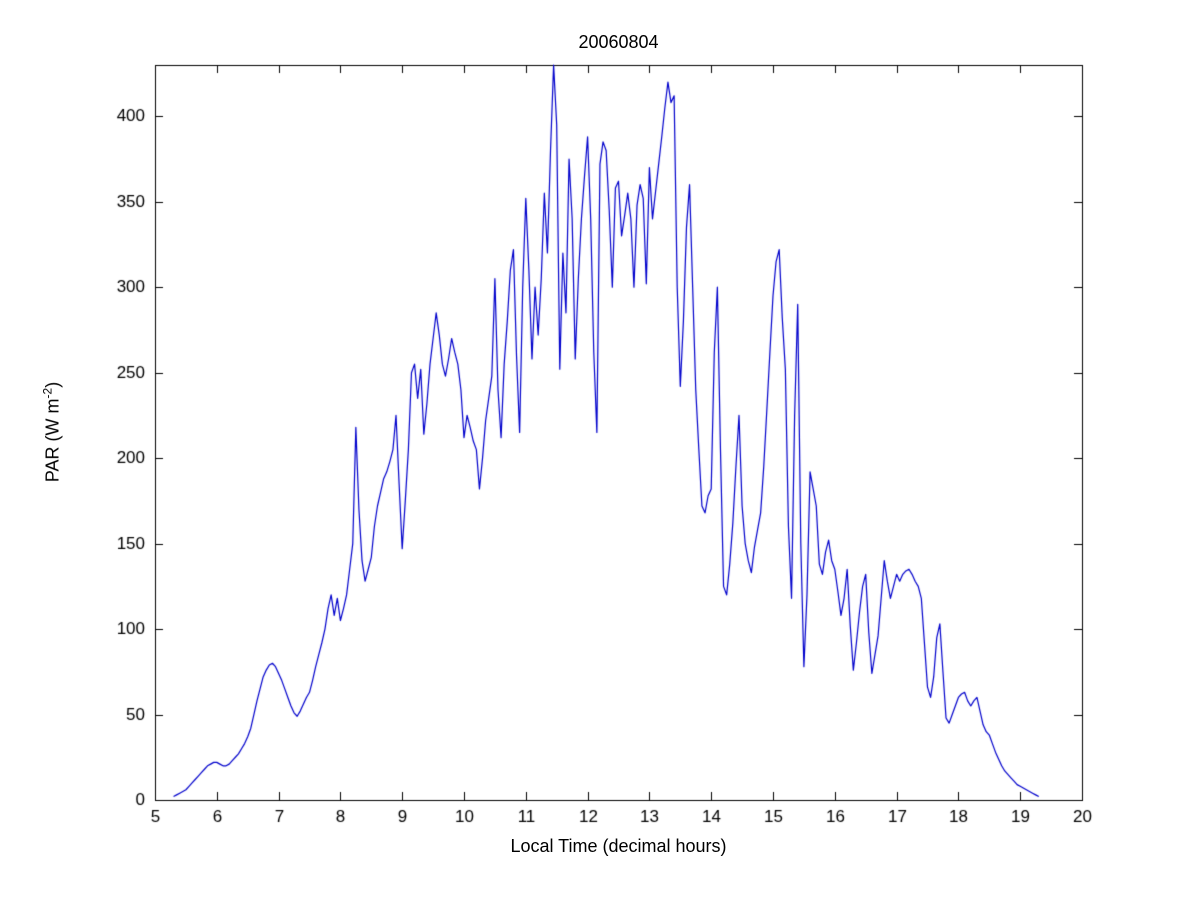 Image resolution: width=1200 pixels, height=900 pixels. Describe the element at coordinates (52, 384) in the screenshot. I see `y-axis-label-close: )` at that location.